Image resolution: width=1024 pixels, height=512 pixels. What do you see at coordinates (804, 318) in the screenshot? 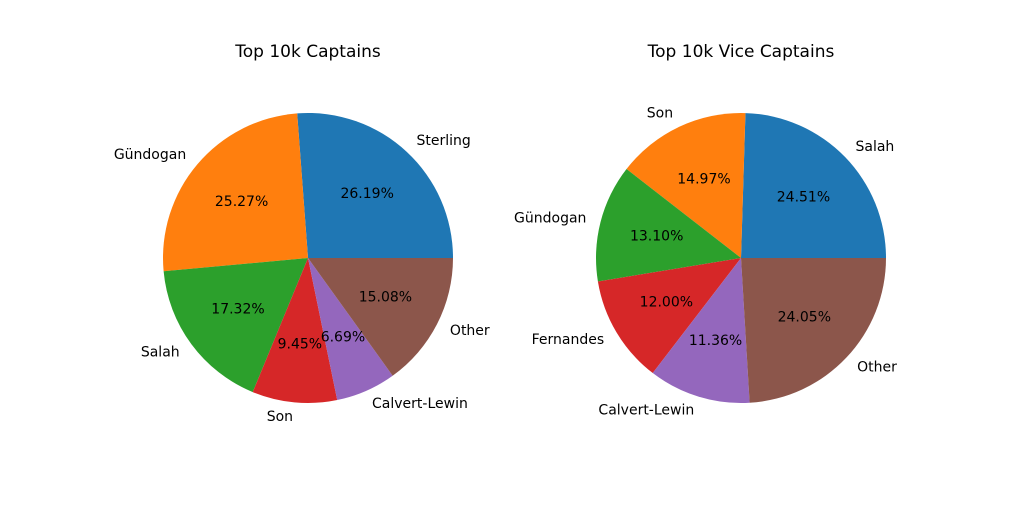
I see `percent-label-other: 24.05%` at bounding box center [804, 318].